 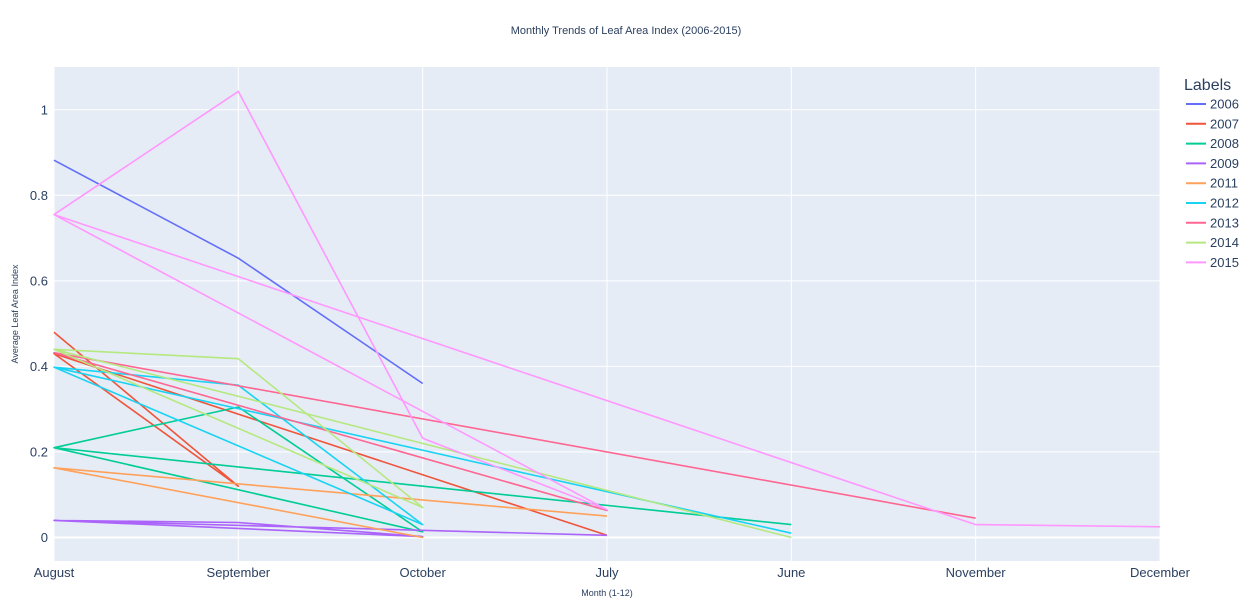 What do you see at coordinates (607, 593) in the screenshot?
I see `x-axis-title: Month (1-12)` at bounding box center [607, 593].